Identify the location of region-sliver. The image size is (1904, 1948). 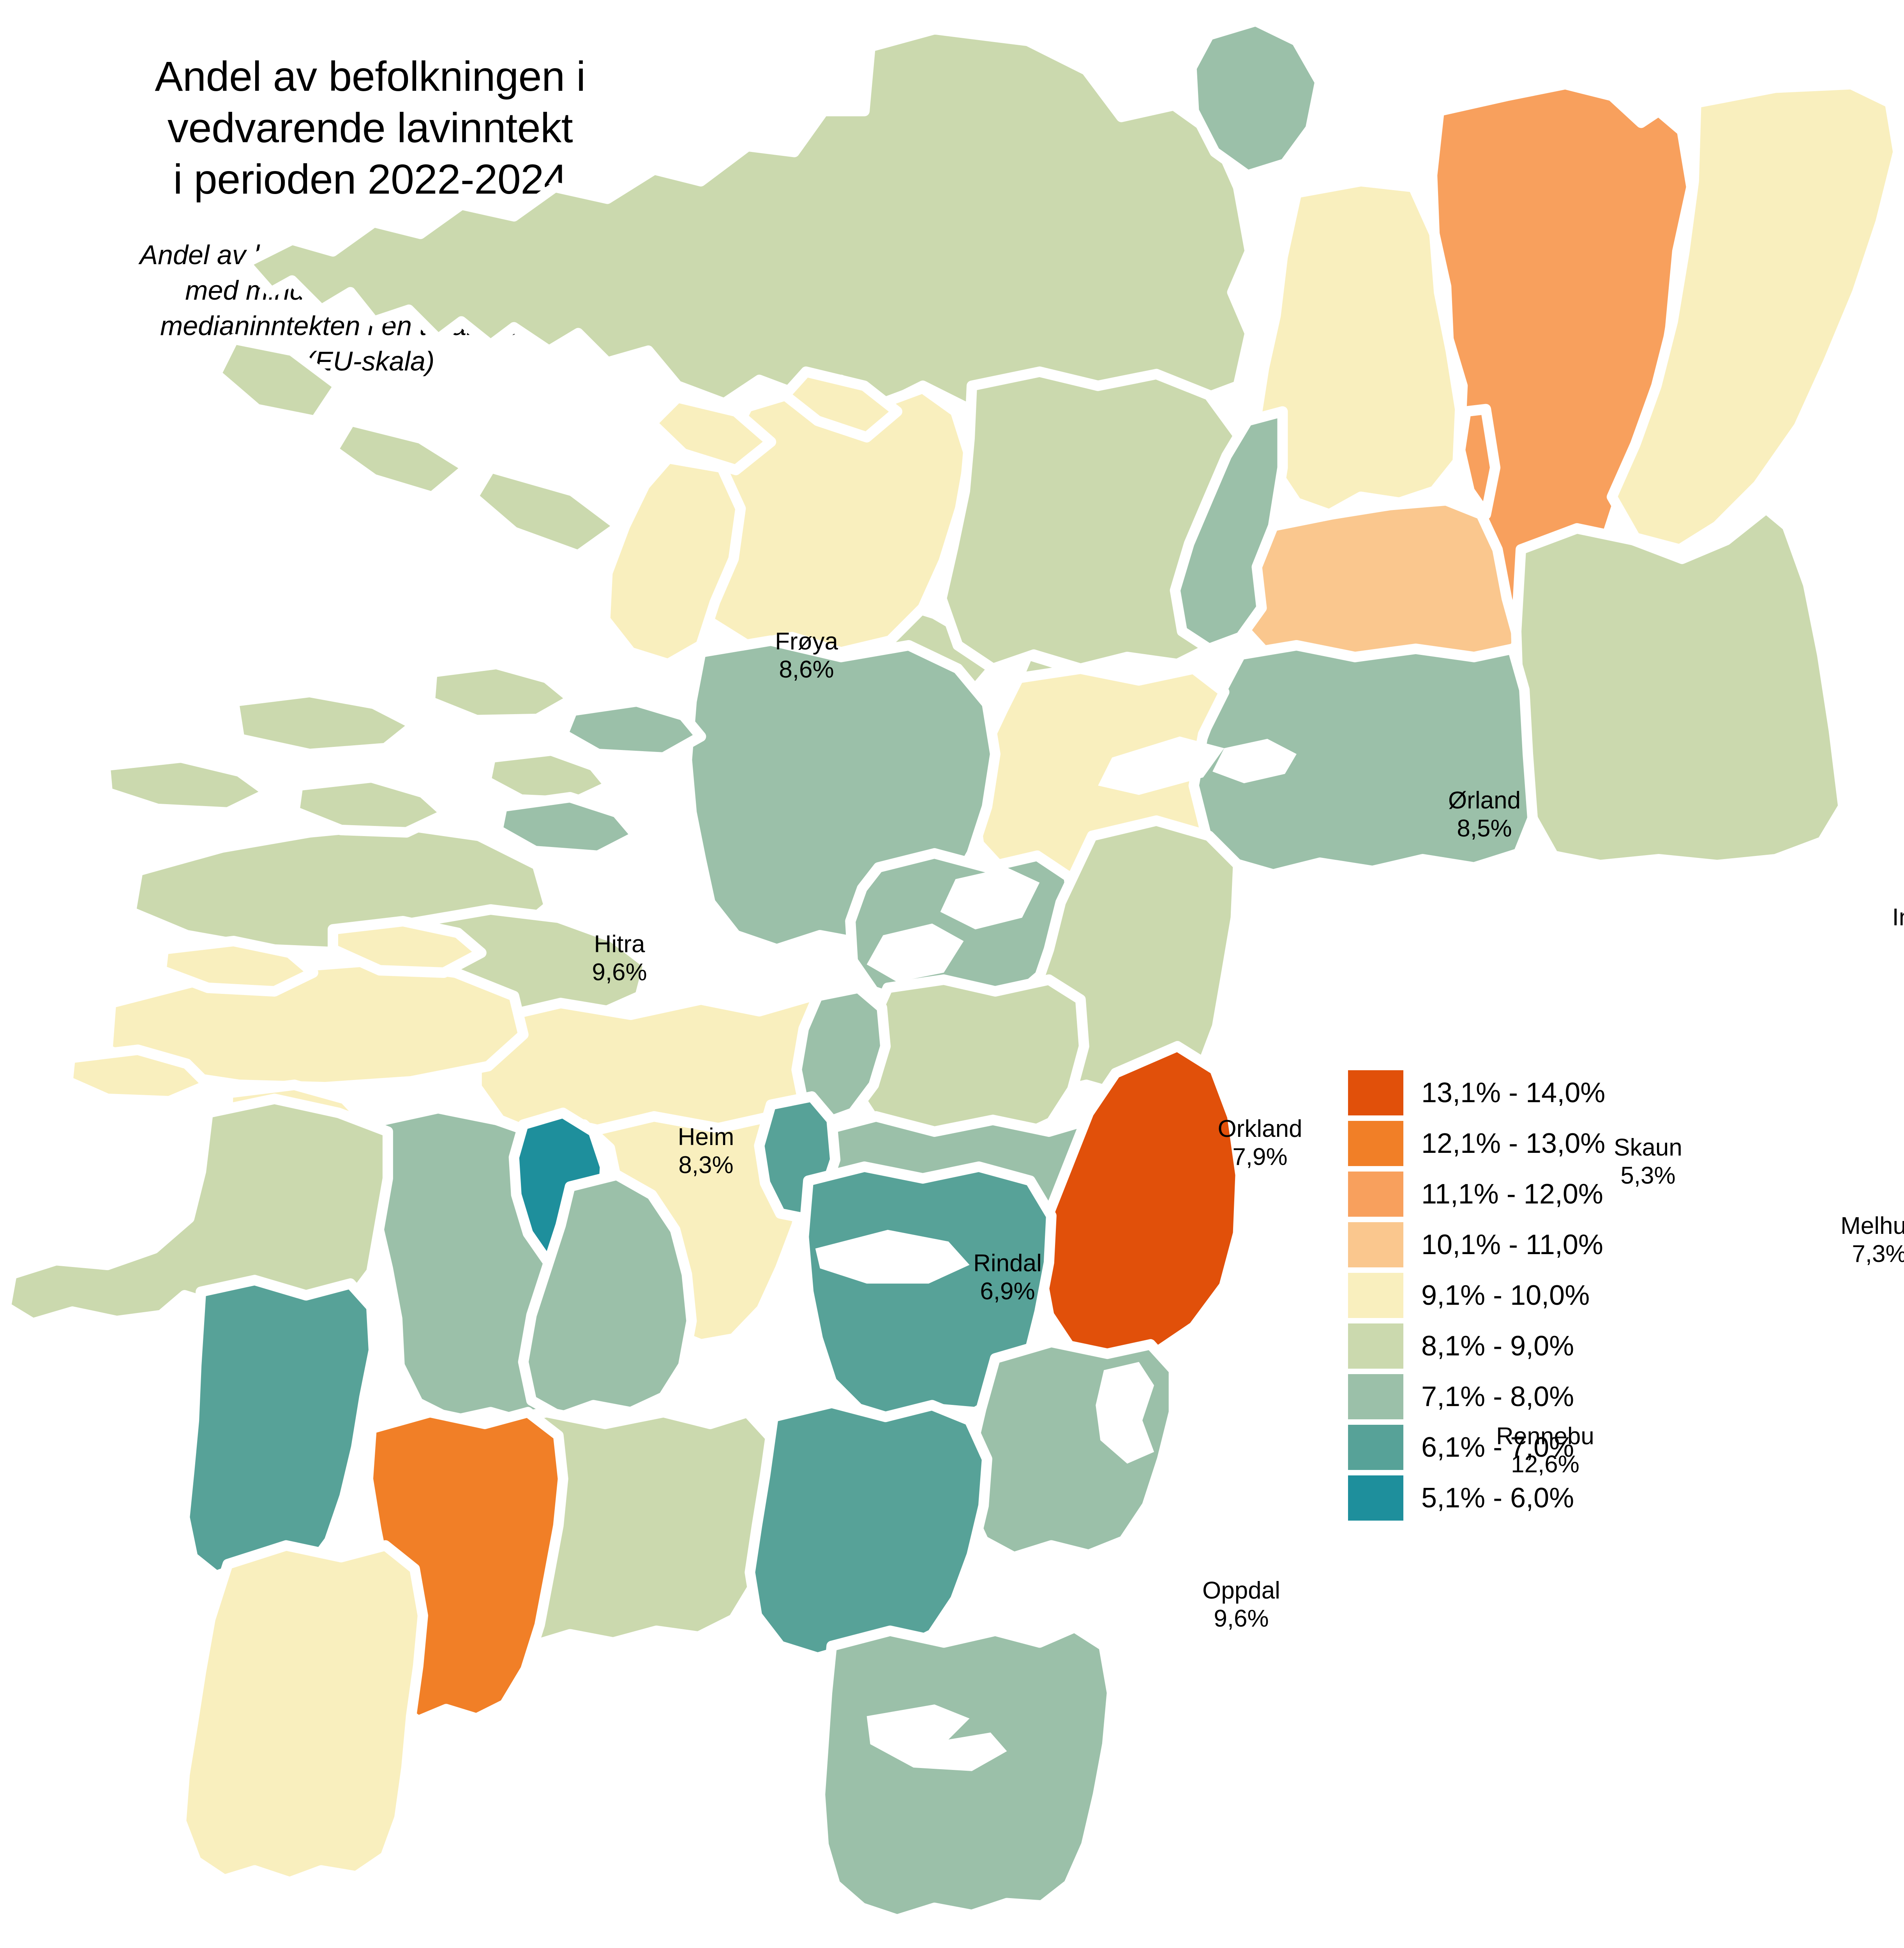
(1478, 462).